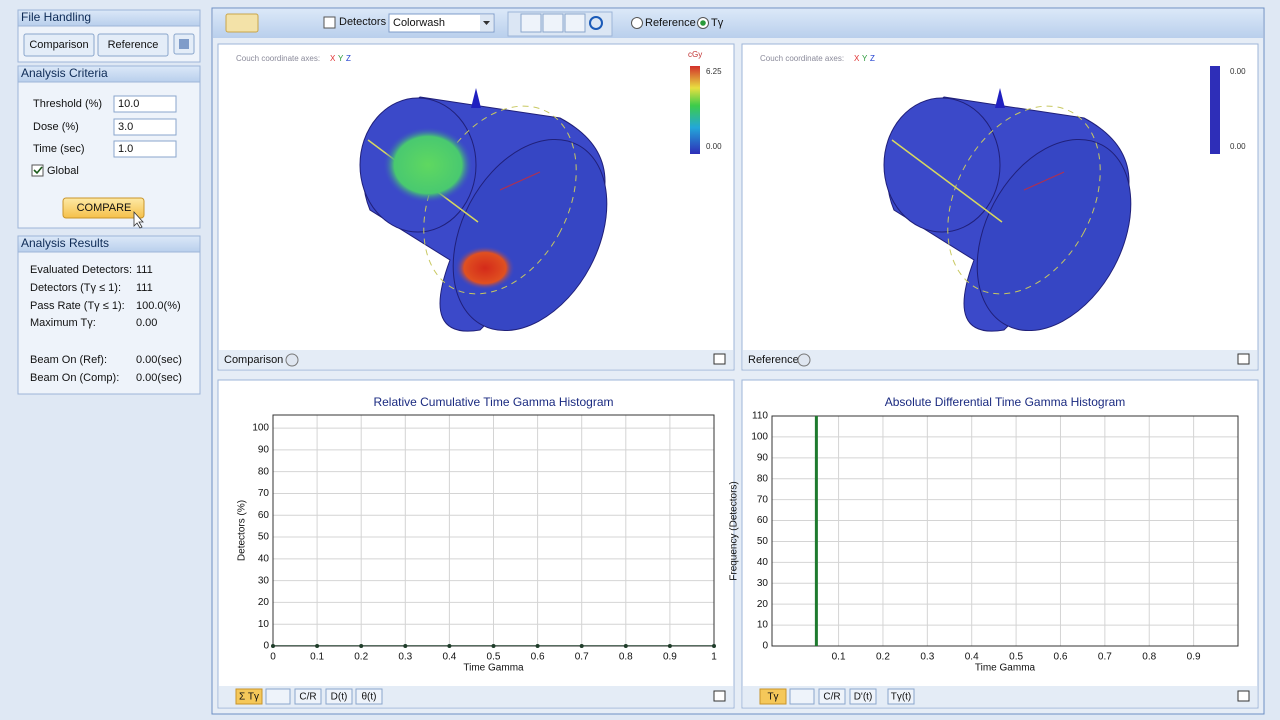  Describe the element at coordinates (125, 127) in the screenshot. I see `field-value: 3.0` at that location.